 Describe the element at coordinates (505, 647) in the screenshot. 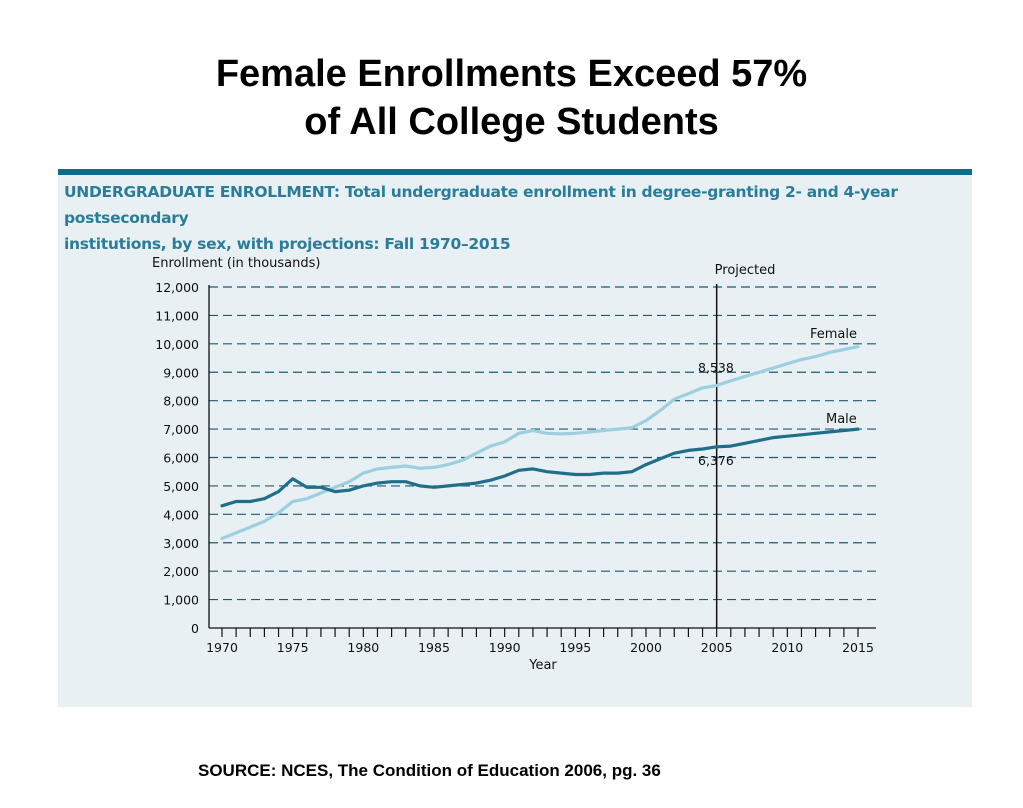

I see `x-tick-label: 1990` at that location.